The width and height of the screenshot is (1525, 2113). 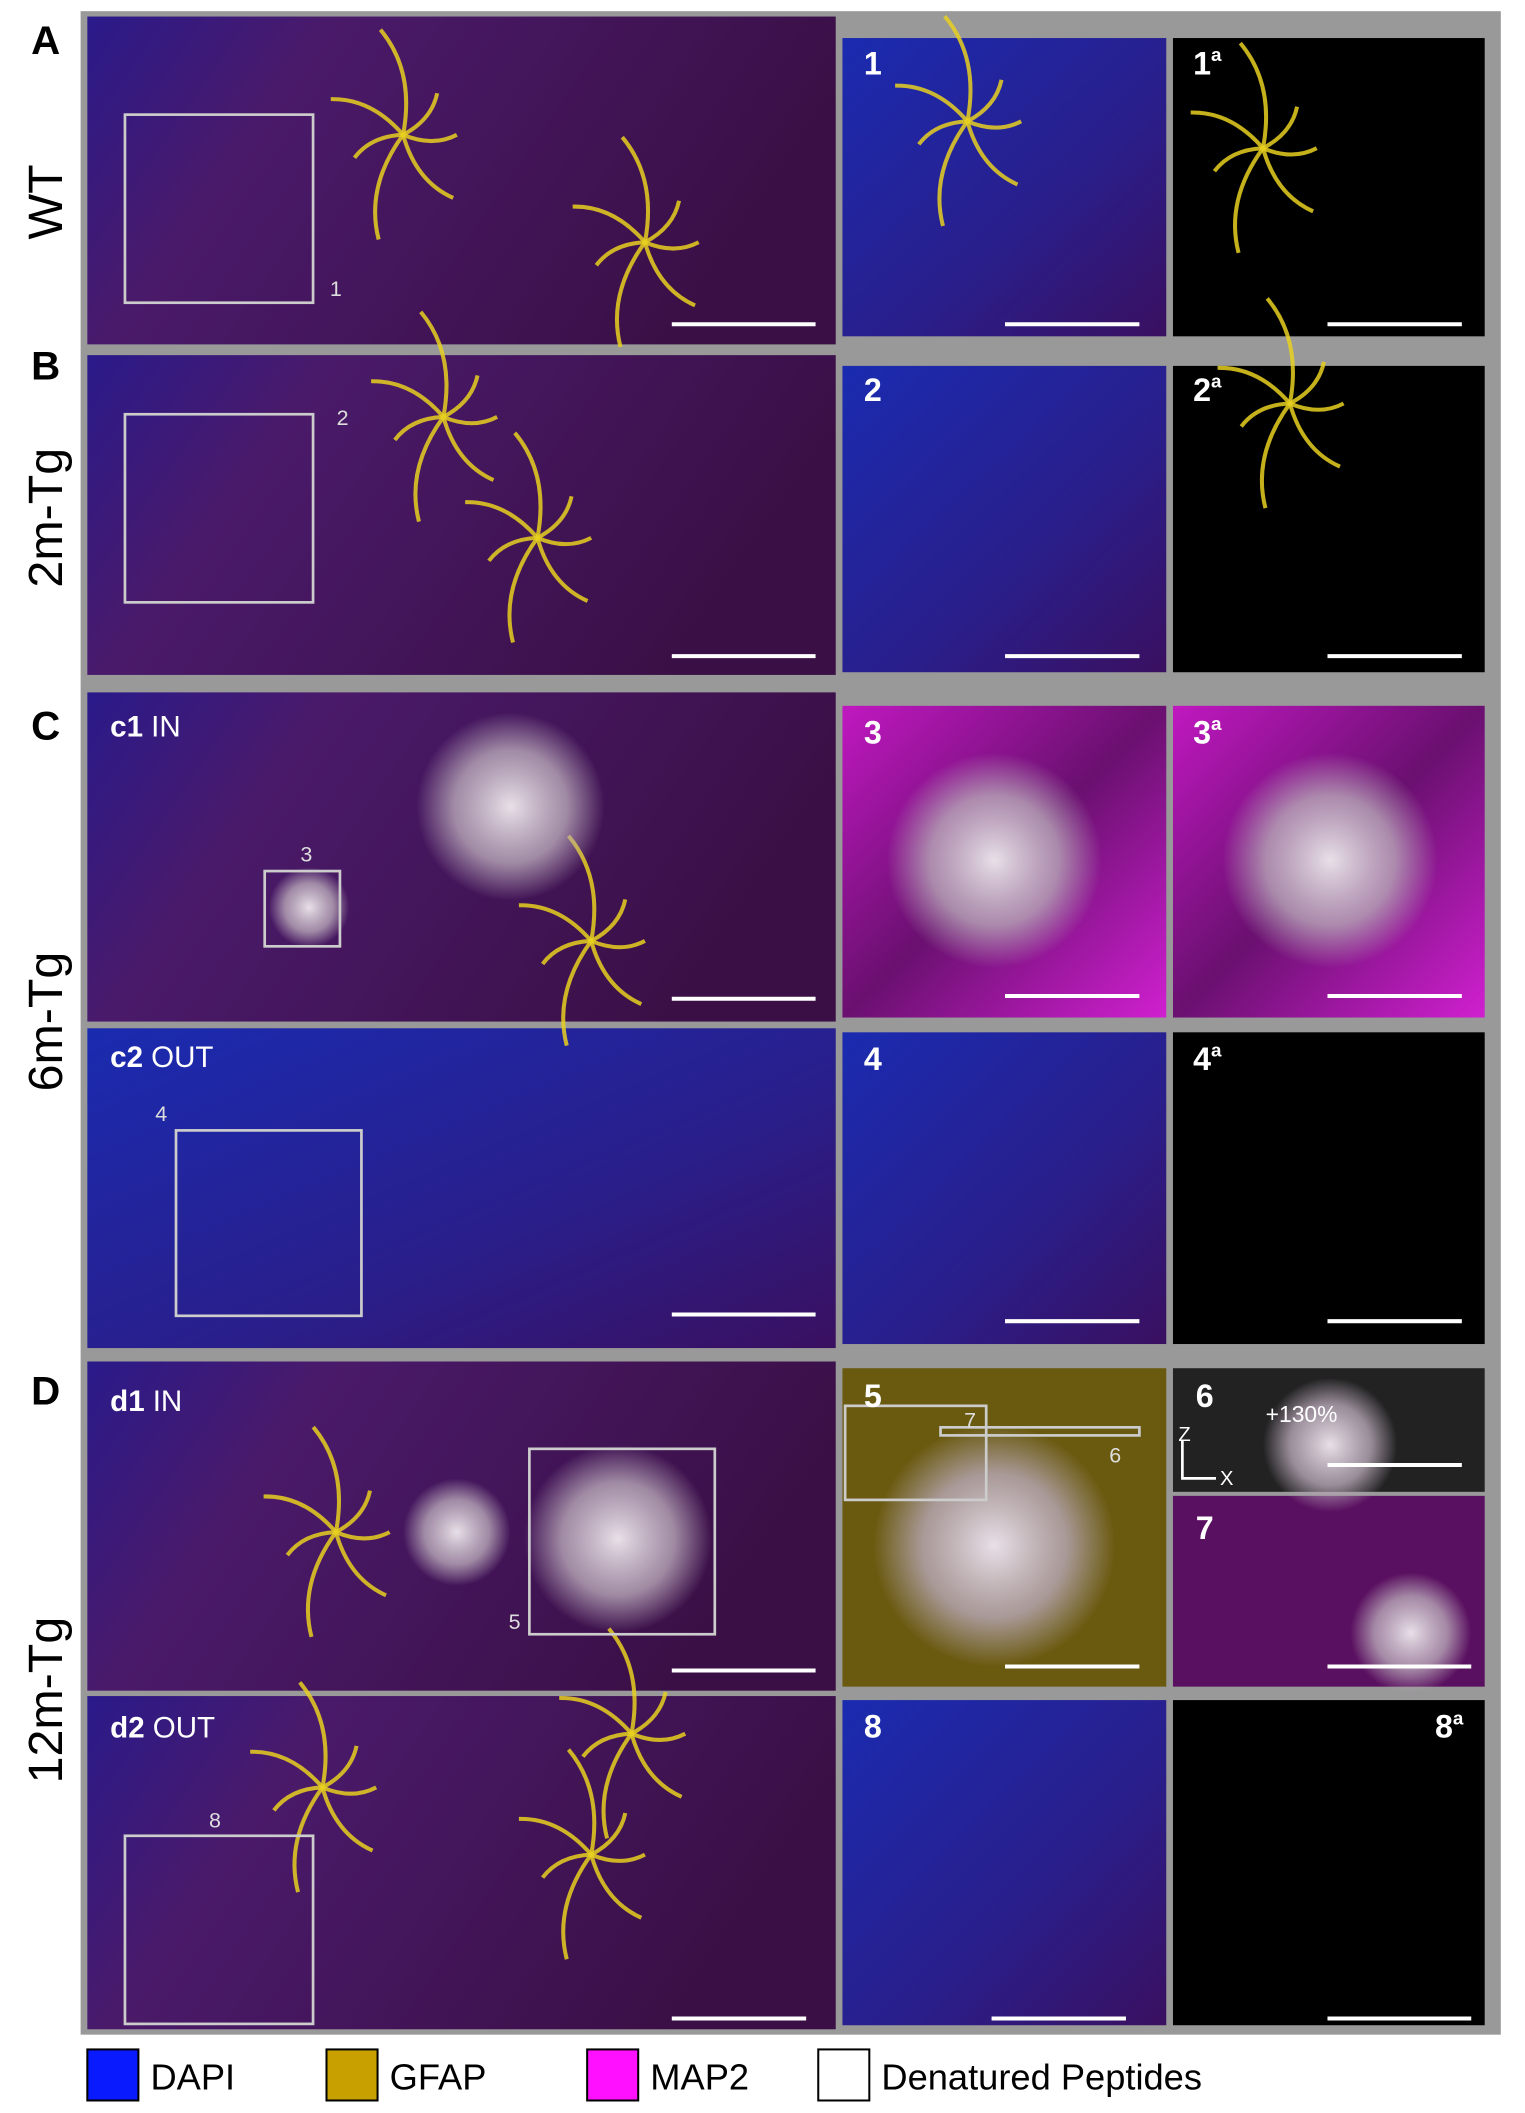 I want to click on legend-label: GFAP, so click(x=438, y=2077).